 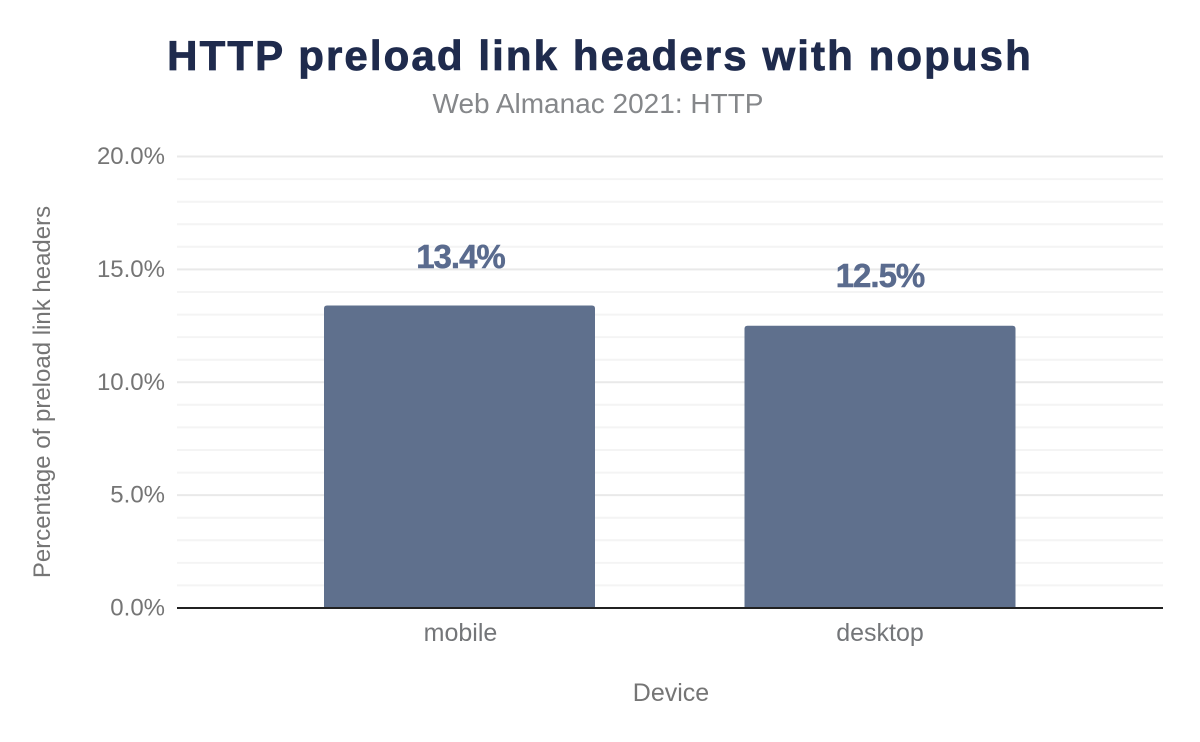 What do you see at coordinates (460, 256) in the screenshot?
I see `svg-text: 13.4%` at bounding box center [460, 256].